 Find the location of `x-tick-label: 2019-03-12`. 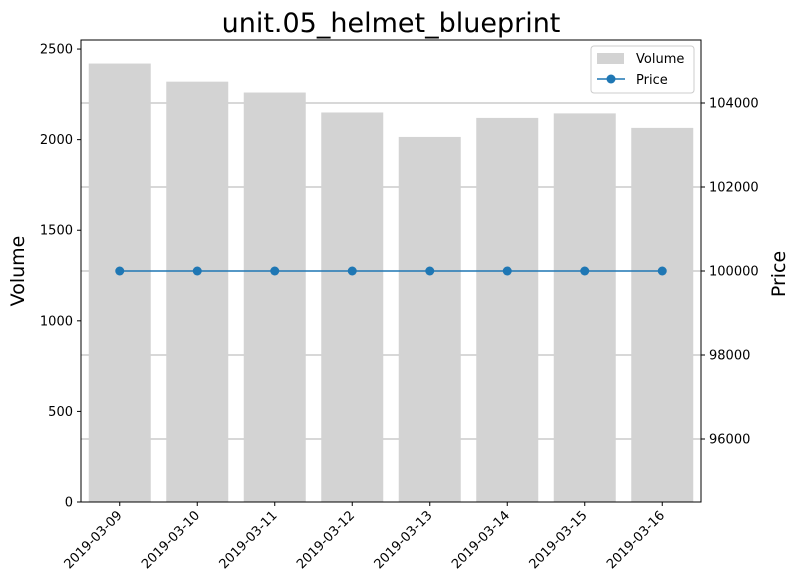

x-tick-label: 2019-03-12 is located at coordinates (326, 540).